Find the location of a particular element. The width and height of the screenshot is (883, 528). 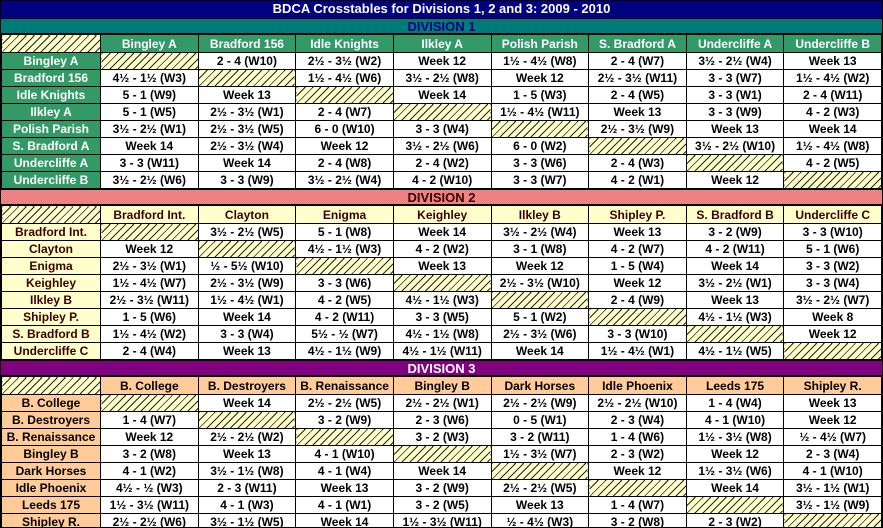

row-header-team: Undercliffe B is located at coordinates (51, 180).